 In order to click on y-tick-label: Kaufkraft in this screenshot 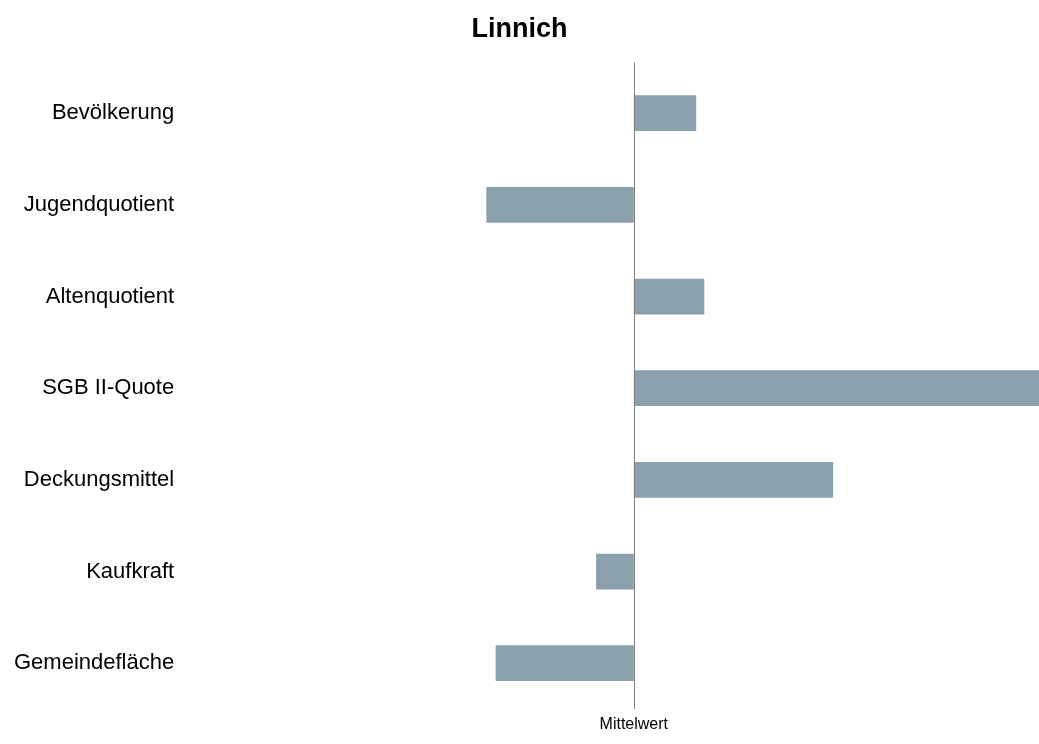, I will do `click(130, 570)`.